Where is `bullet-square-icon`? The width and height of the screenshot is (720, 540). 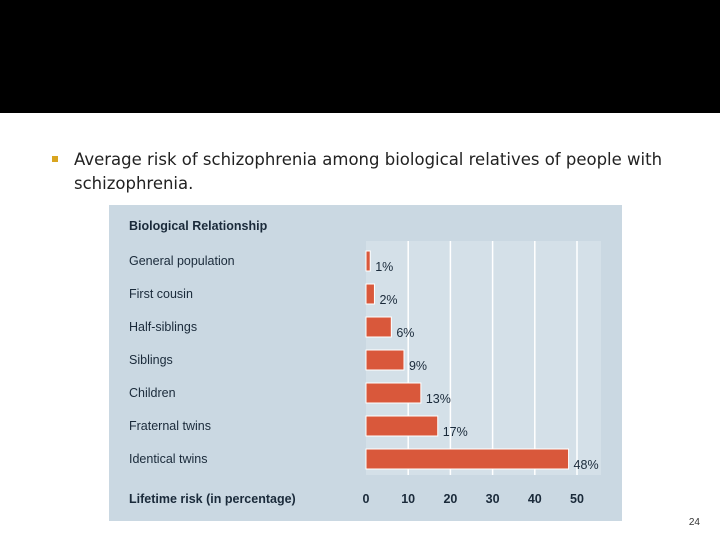 bullet-square-icon is located at coordinates (55, 159).